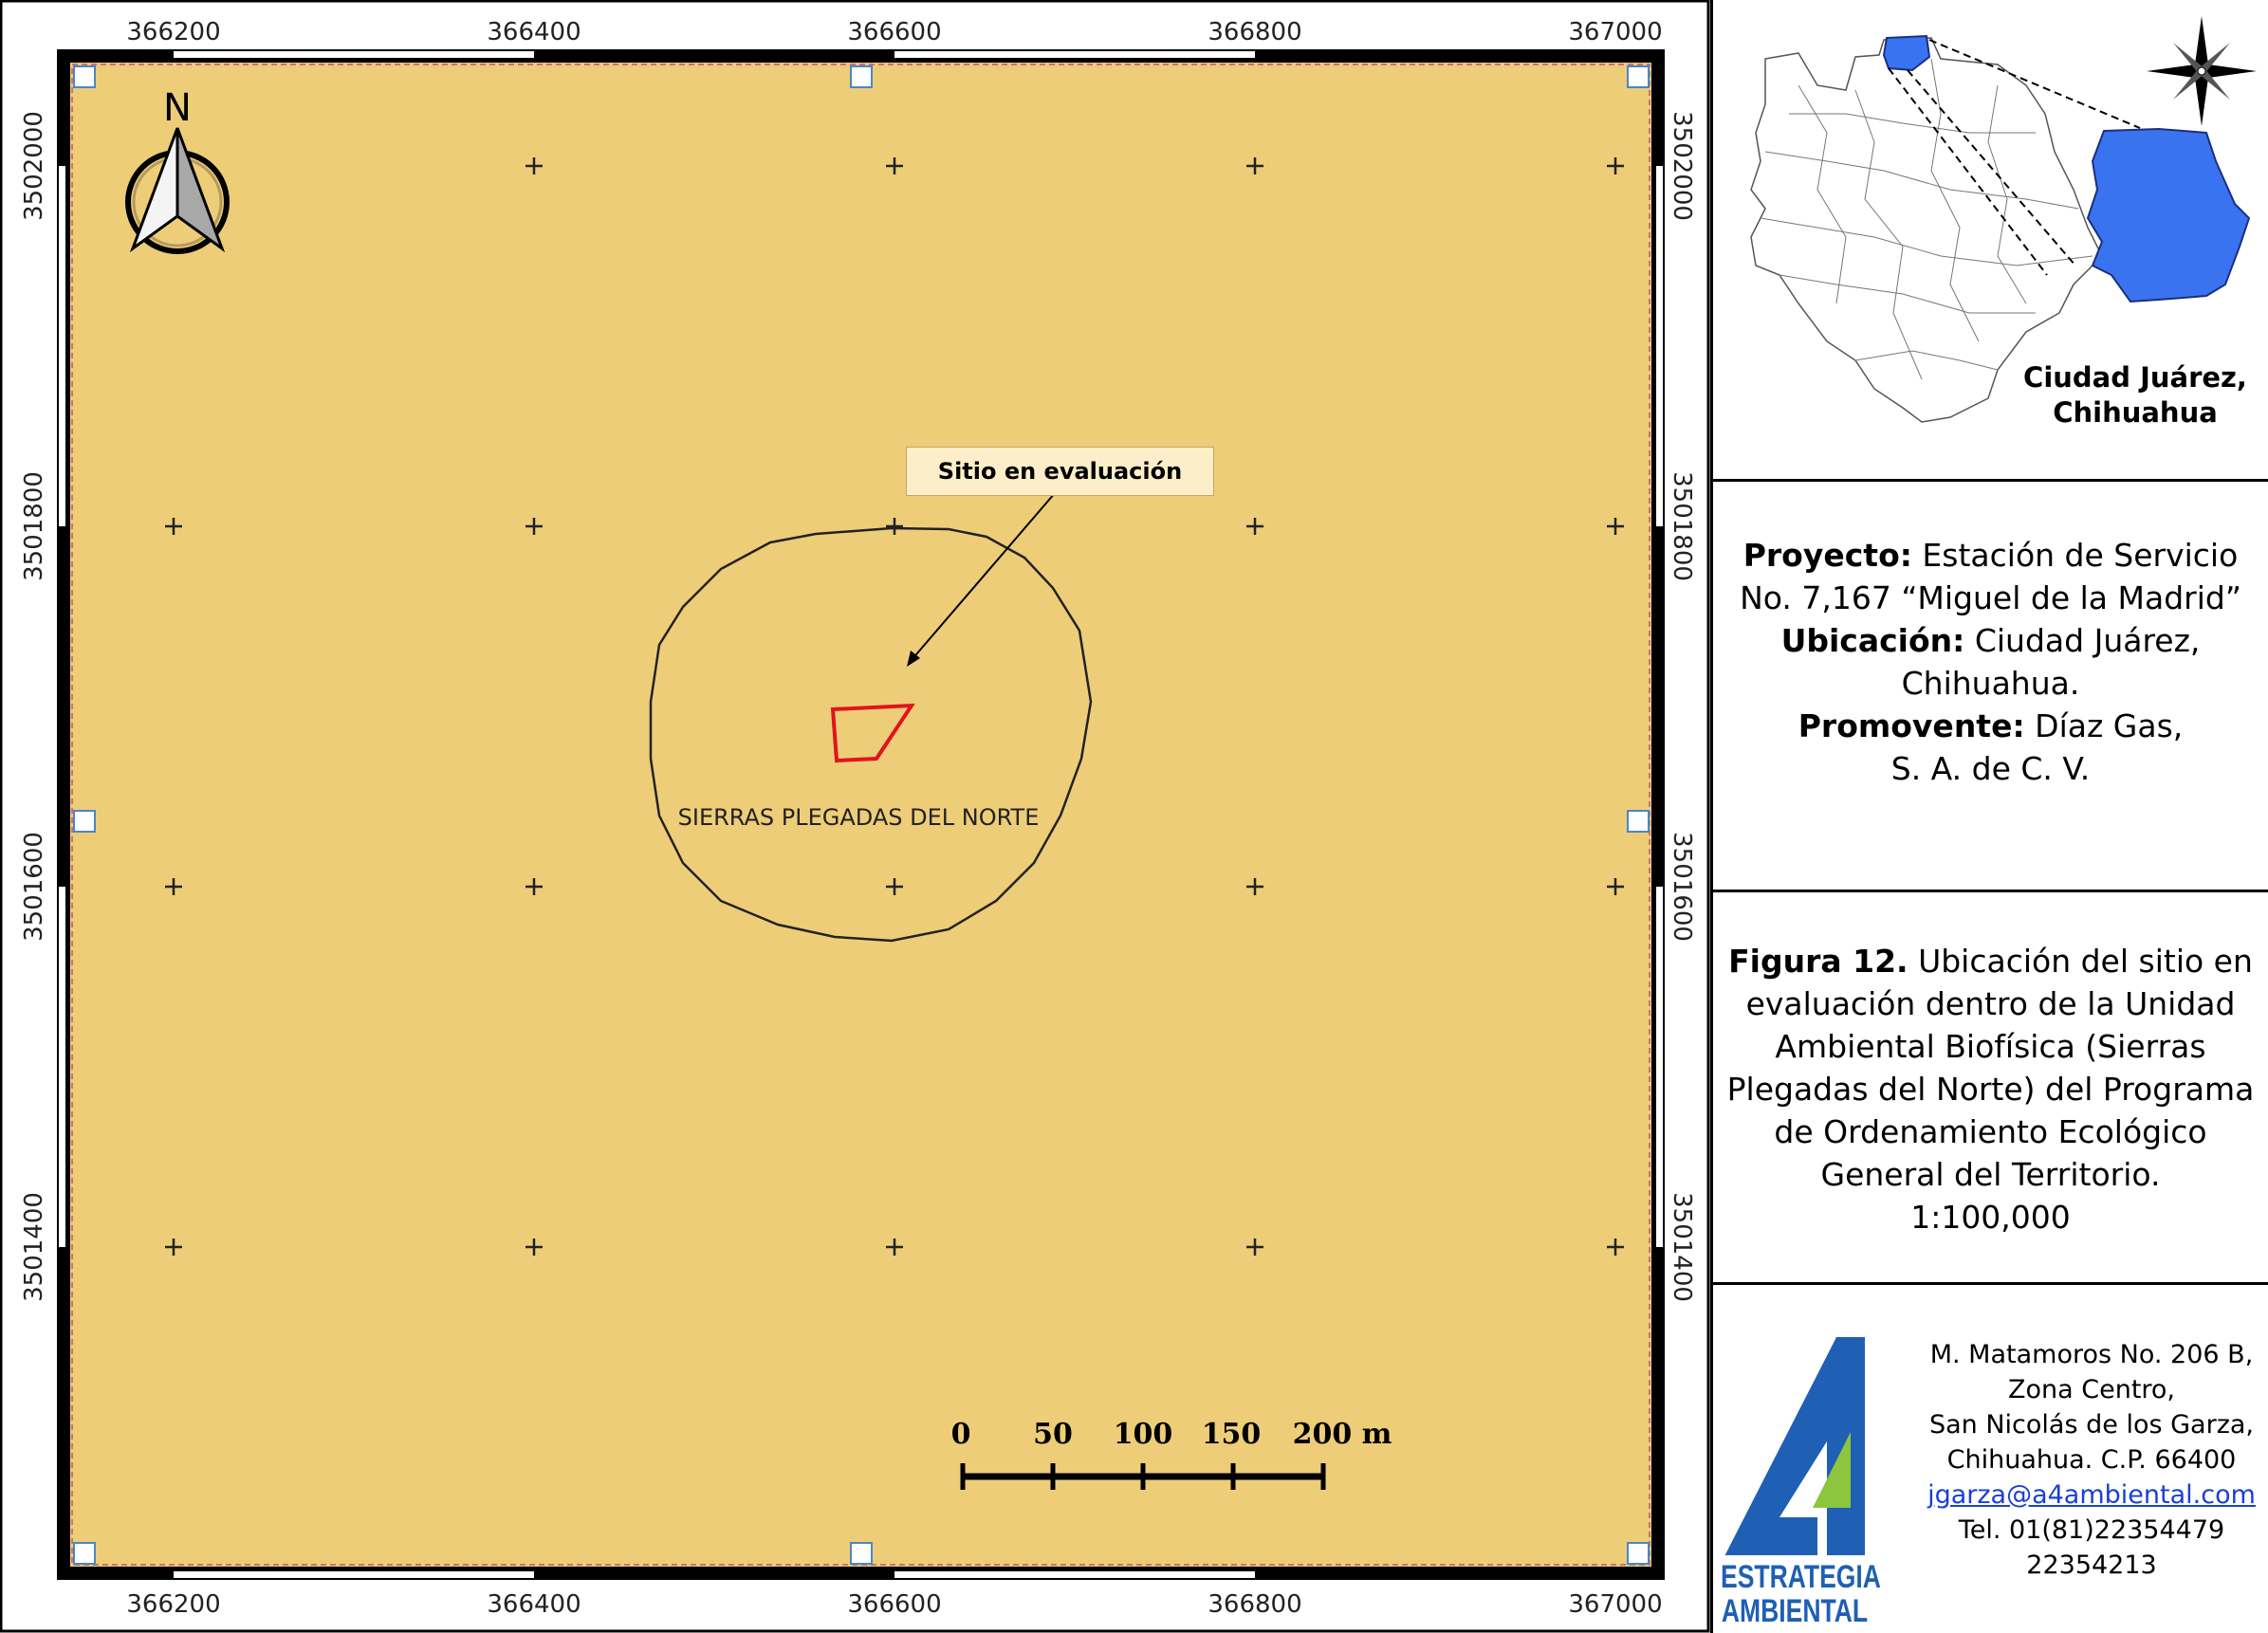  Describe the element at coordinates (2075, 555) in the screenshot. I see `proyecto-value: Estación de Servicio` at that location.